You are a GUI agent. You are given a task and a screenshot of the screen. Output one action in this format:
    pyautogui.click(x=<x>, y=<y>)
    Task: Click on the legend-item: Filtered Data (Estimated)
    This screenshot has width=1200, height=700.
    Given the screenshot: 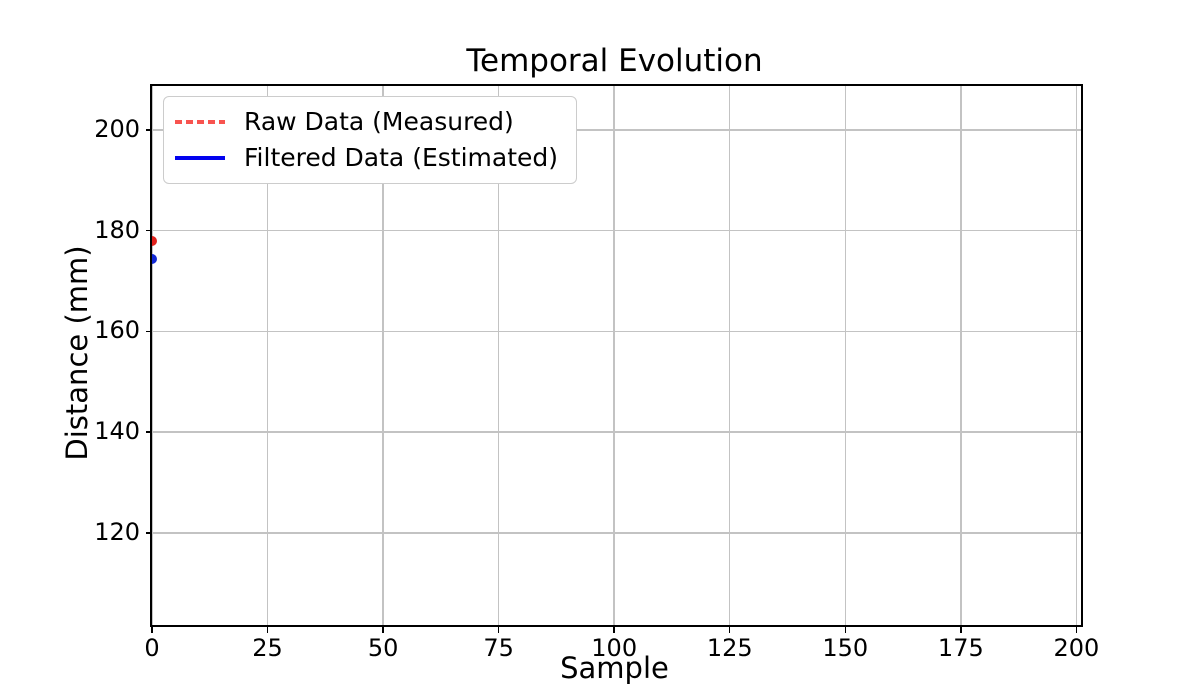 What is the action you would take?
    pyautogui.click(x=366, y=158)
    